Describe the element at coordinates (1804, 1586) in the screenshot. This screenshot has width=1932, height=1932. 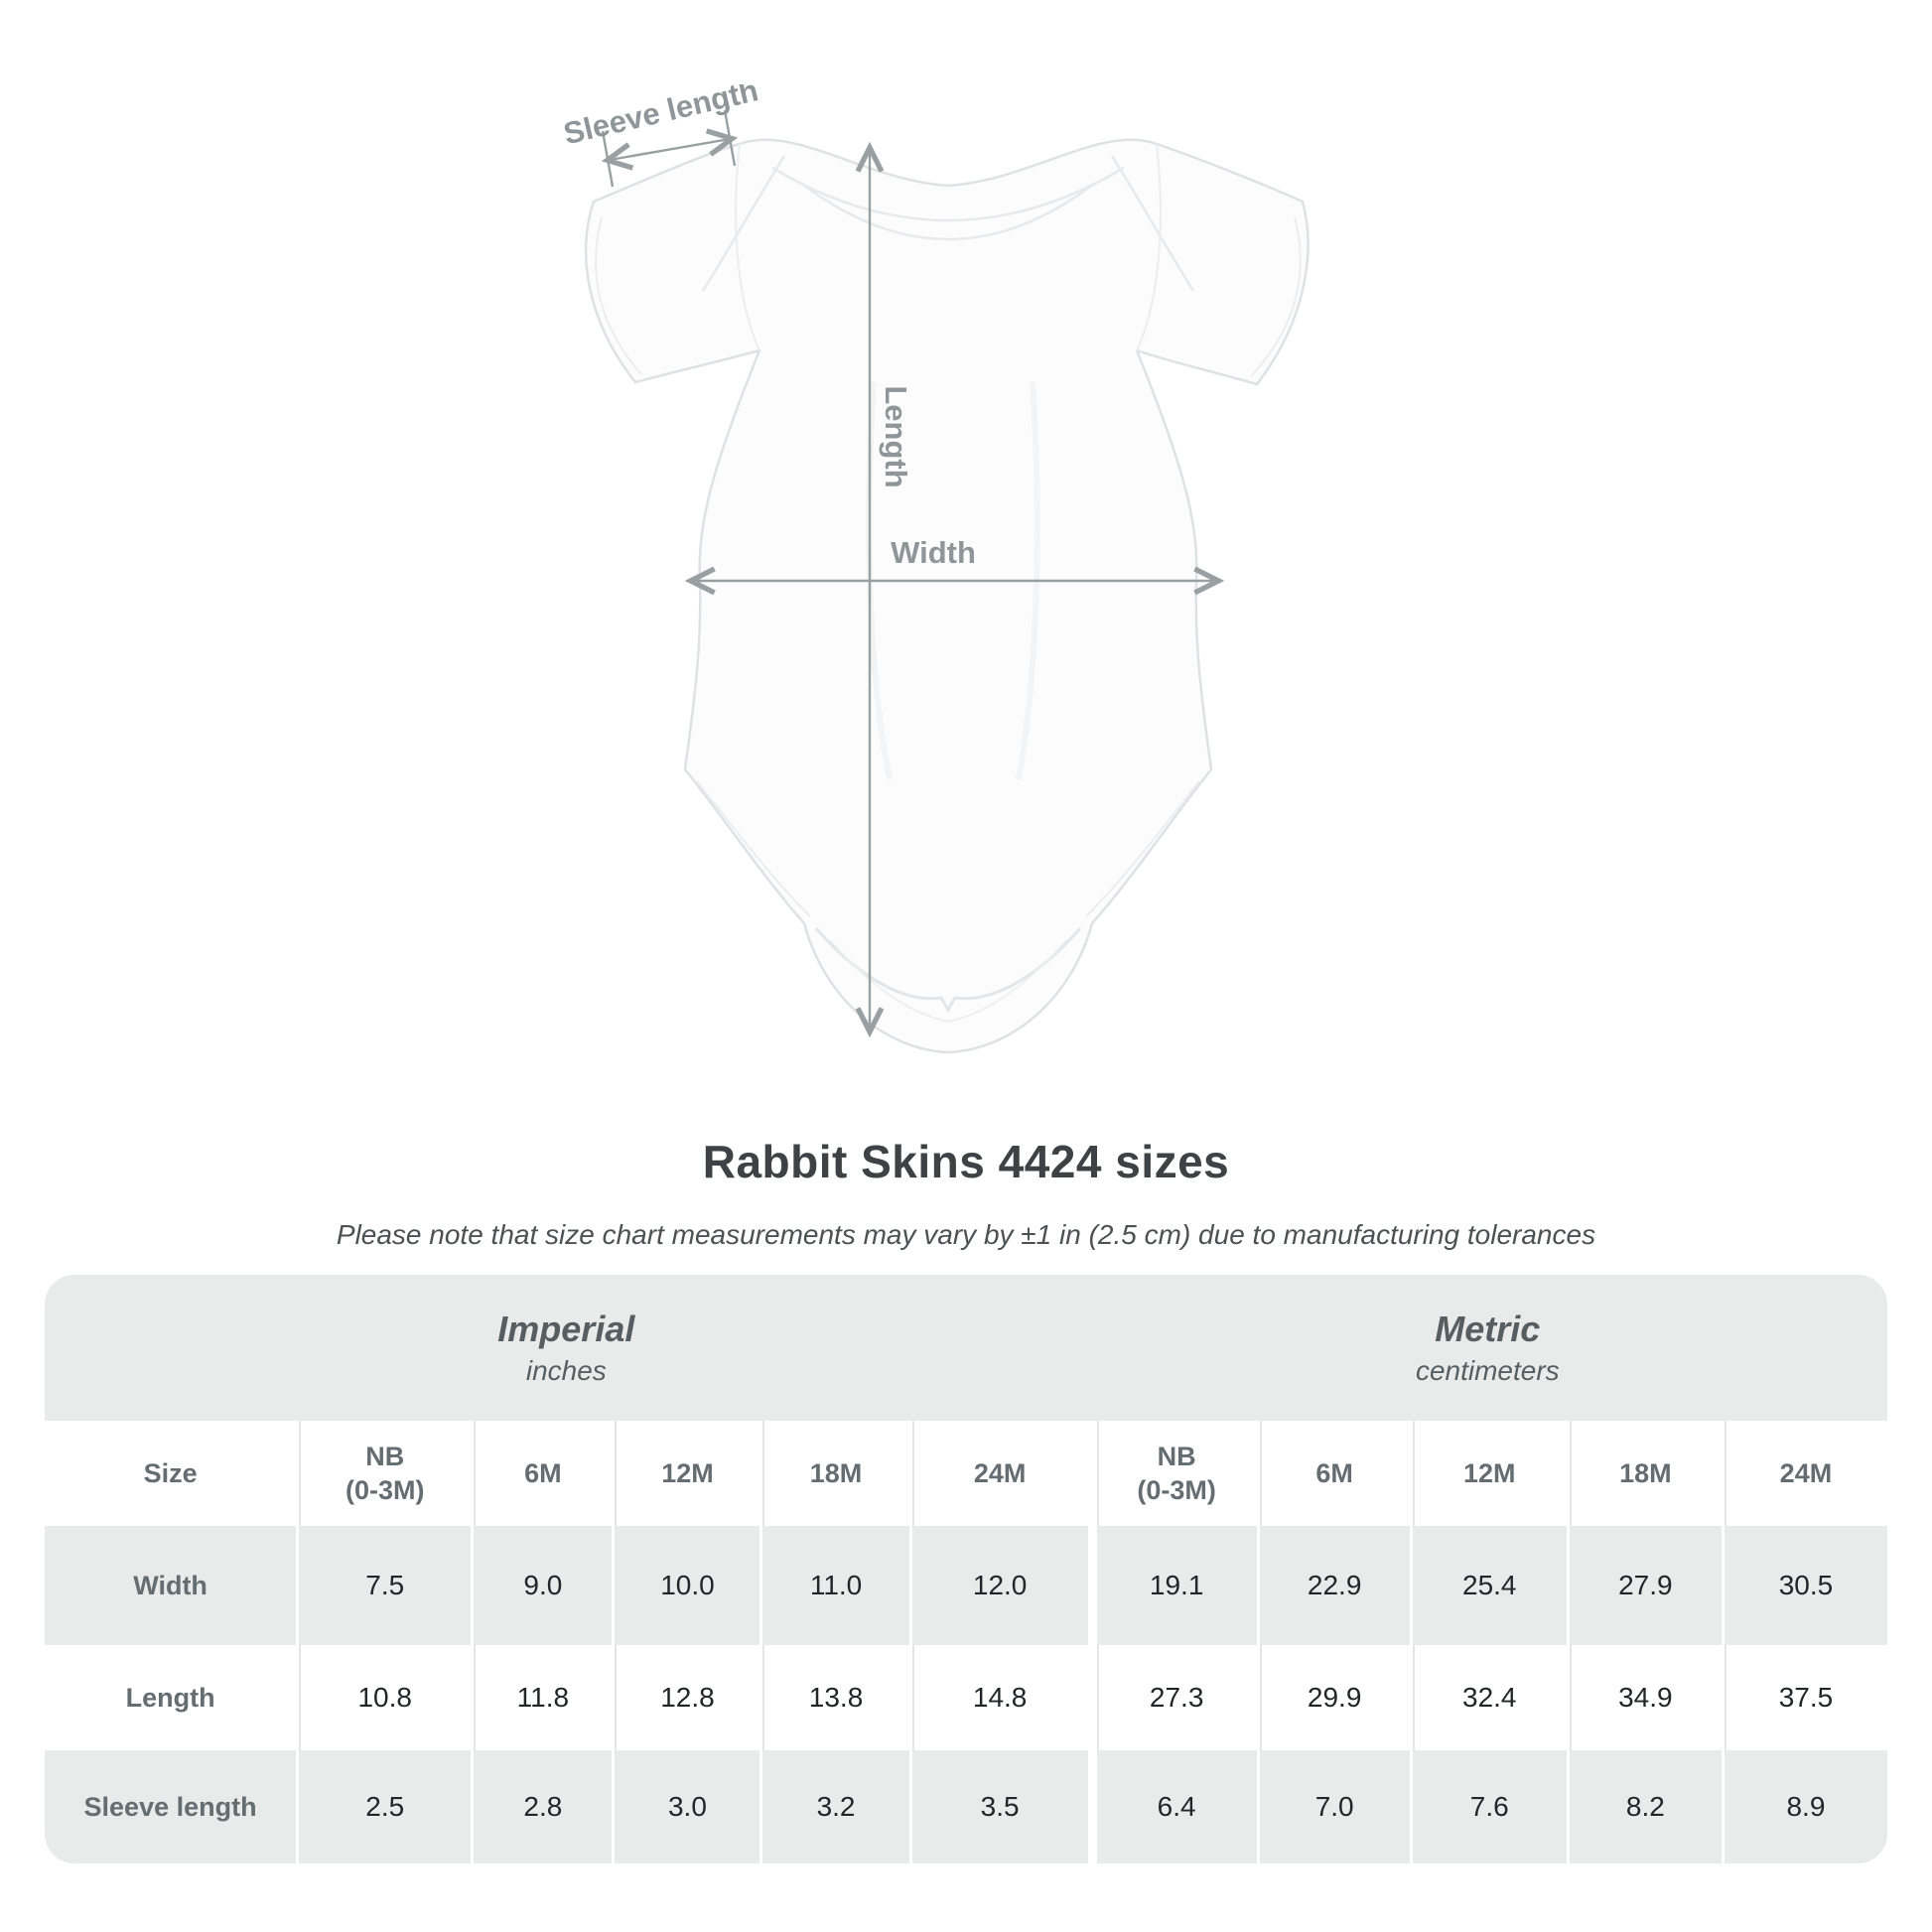
I see `cell: 30.5` at that location.